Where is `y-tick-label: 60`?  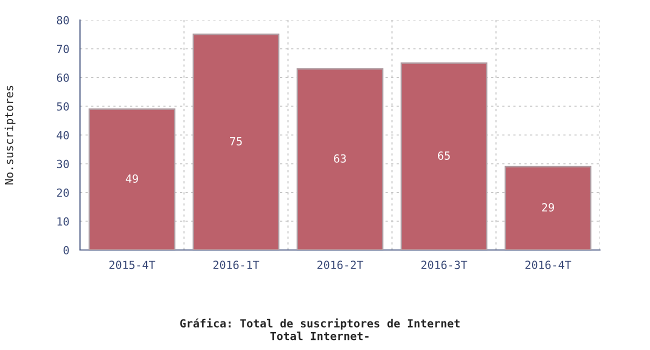
y-tick-label: 60 is located at coordinates (62, 78).